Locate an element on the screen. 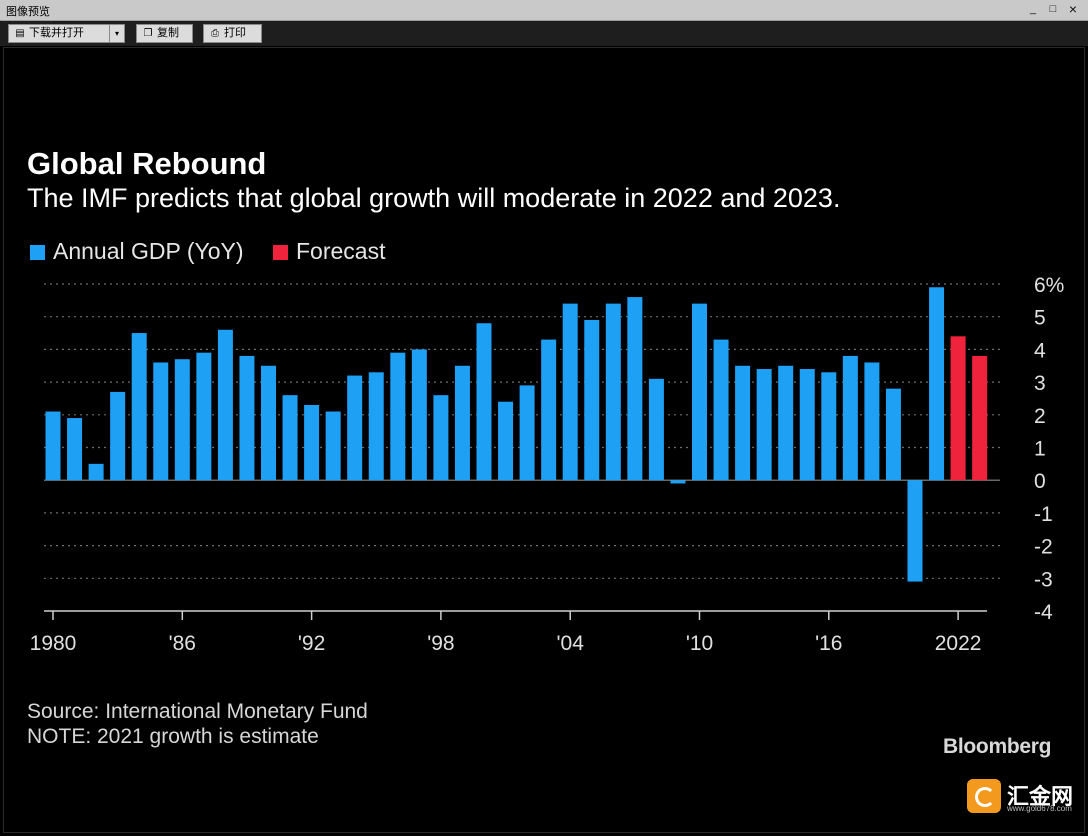  watermark-url: www.gold678.com is located at coordinates (1039, 808).